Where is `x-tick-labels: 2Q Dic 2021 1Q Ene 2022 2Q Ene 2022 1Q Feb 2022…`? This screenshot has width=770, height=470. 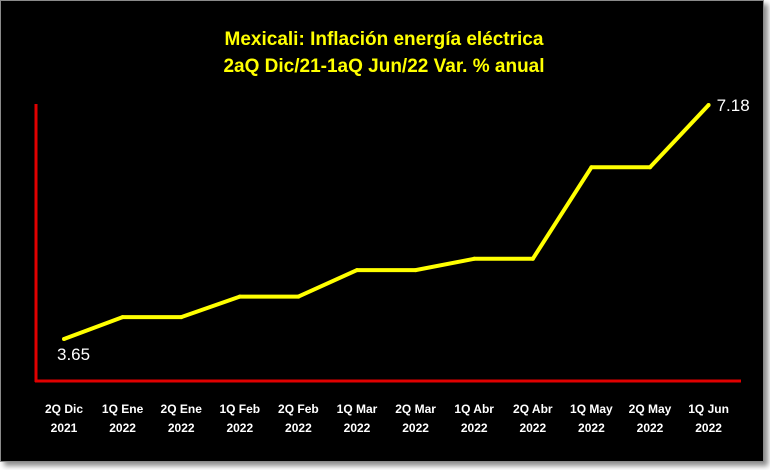 x-tick-labels: 2Q Dic 2021 1Q Ene 2022 2Q Ene 2022 1Q Feb 2022… is located at coordinates (387, 418).